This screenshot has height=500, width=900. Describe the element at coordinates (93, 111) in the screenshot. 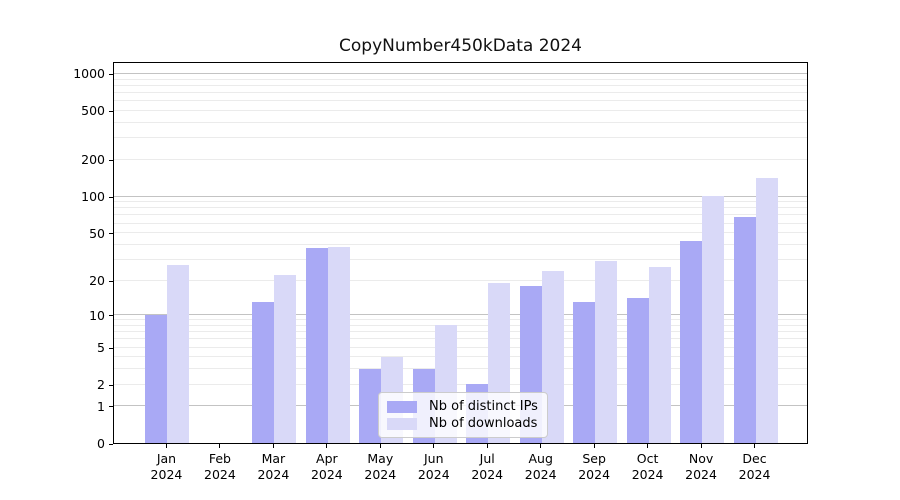

I see `y-tick-label: 500` at that location.